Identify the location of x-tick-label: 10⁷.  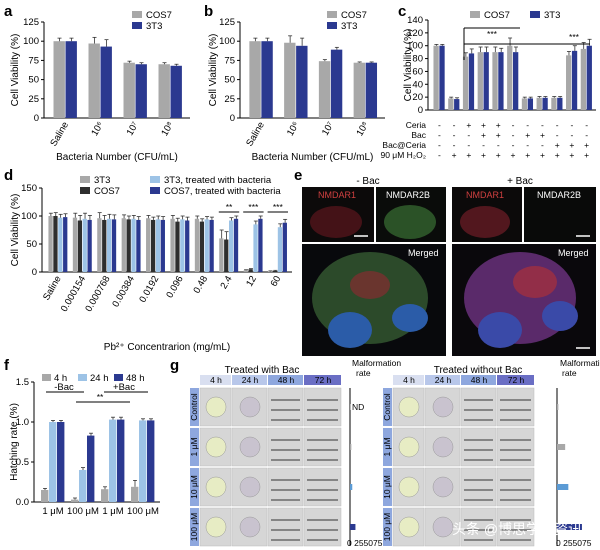
(133, 129).